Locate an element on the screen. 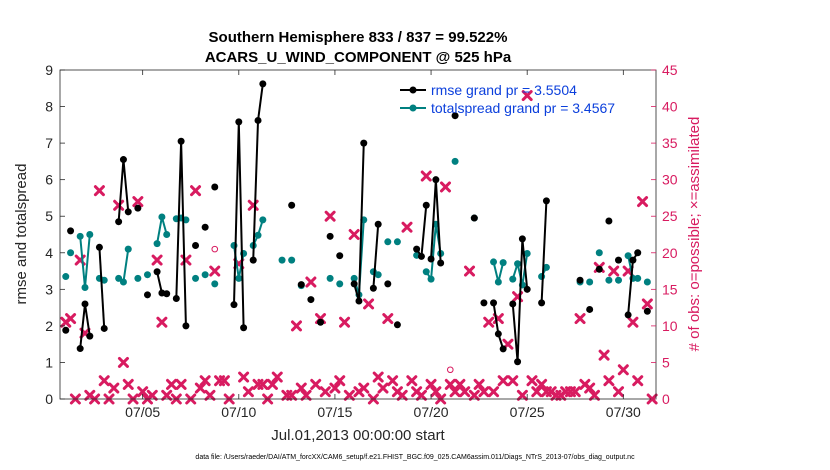 Image resolution: width=830 pixels, height=470 pixels. obs-possible-marker is located at coordinates (450, 370).